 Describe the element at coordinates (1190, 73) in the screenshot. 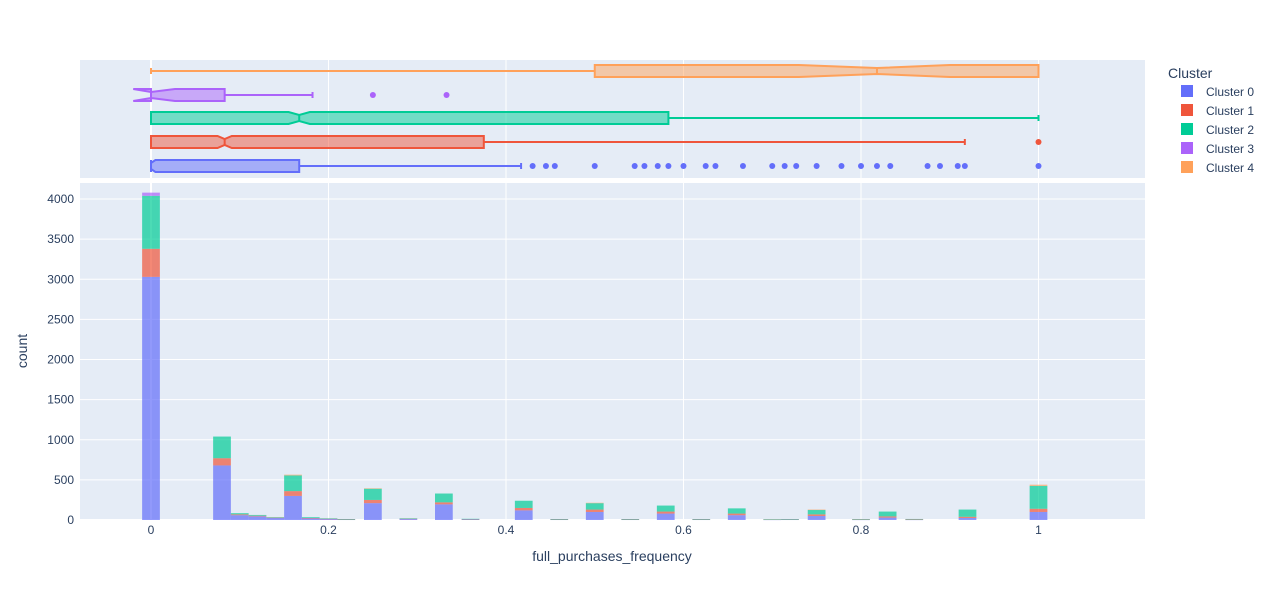

I see `legend-title: Cluster` at that location.